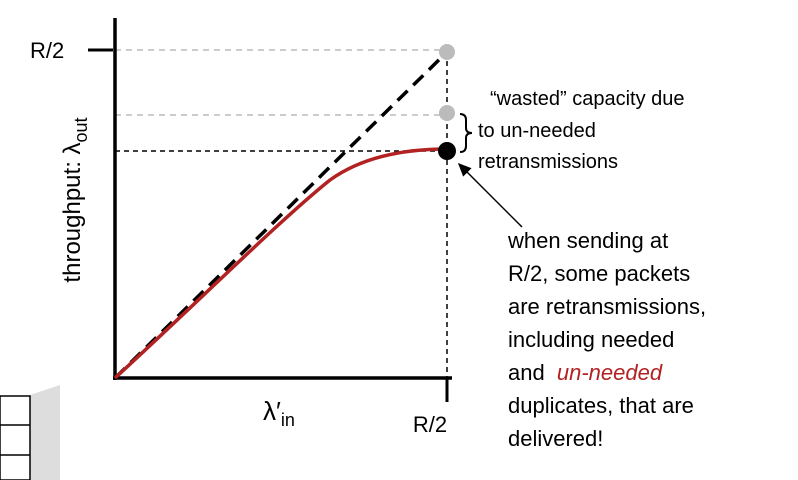 Image resolution: width=798 pixels, height=480 pixels. I want to click on note-line: to un-needed, so click(537, 131).